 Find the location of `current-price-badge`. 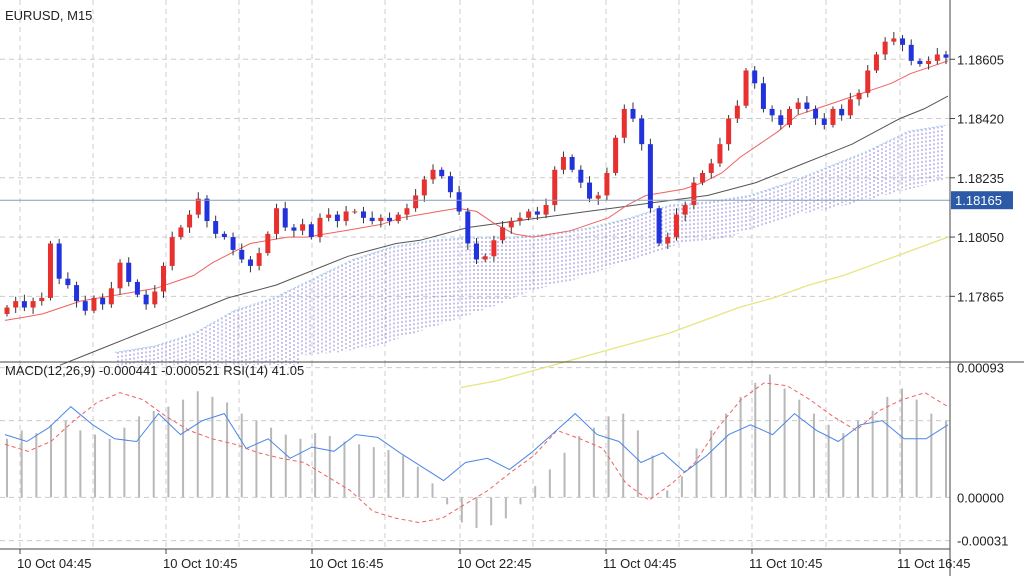

current-price-badge is located at coordinates (982, 200).